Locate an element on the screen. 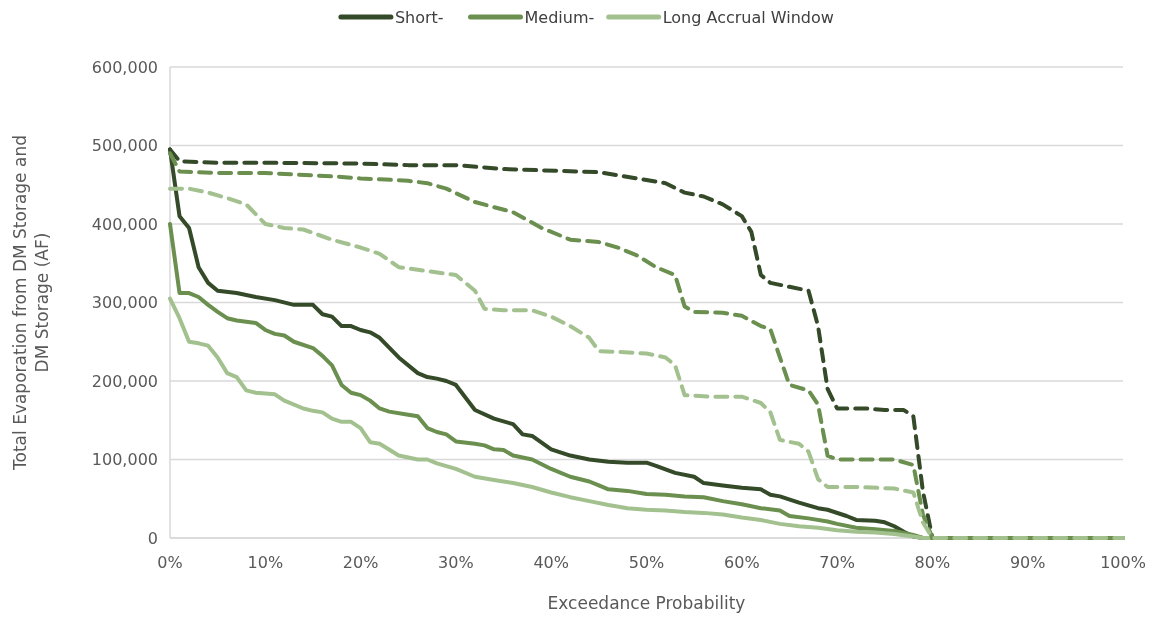  x-tick-label: 60% is located at coordinates (742, 562).